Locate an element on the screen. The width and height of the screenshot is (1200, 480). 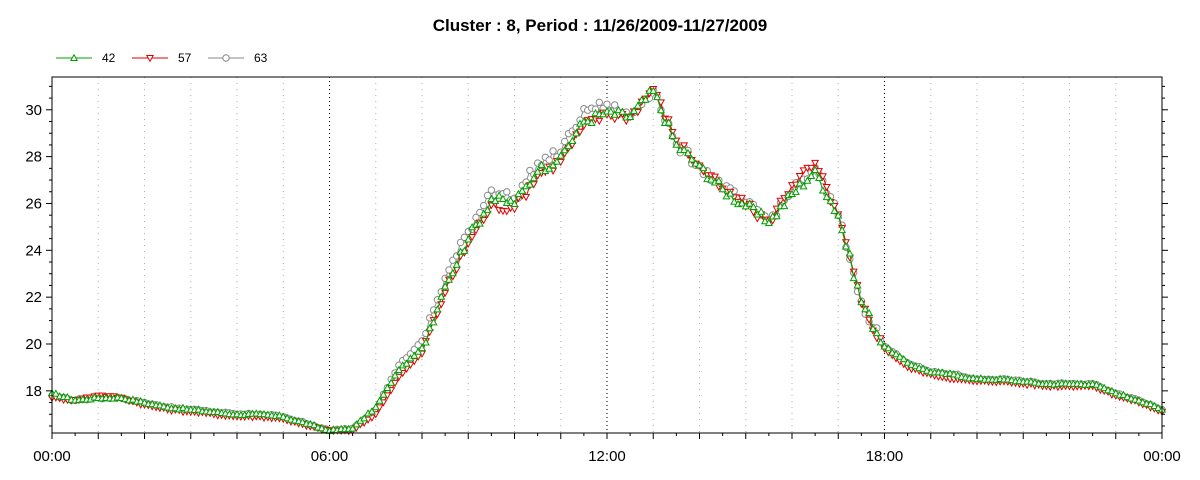
y-tick-label: 26 is located at coordinates (33, 203).